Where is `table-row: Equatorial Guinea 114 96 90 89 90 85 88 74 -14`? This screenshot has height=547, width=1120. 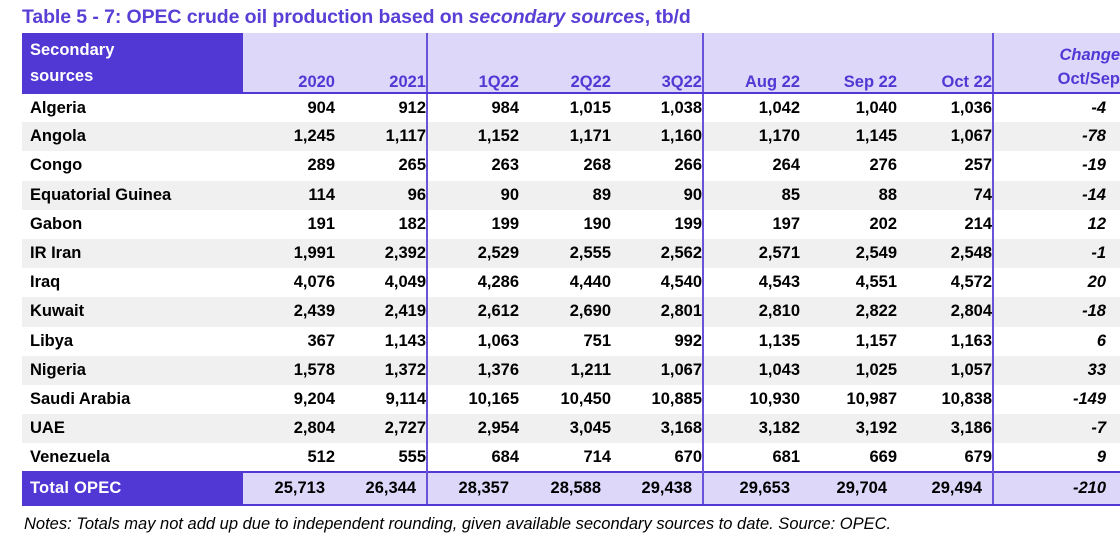
table-row: Equatorial Guinea 114 96 90 89 90 85 88 74 -14 is located at coordinates (571, 195).